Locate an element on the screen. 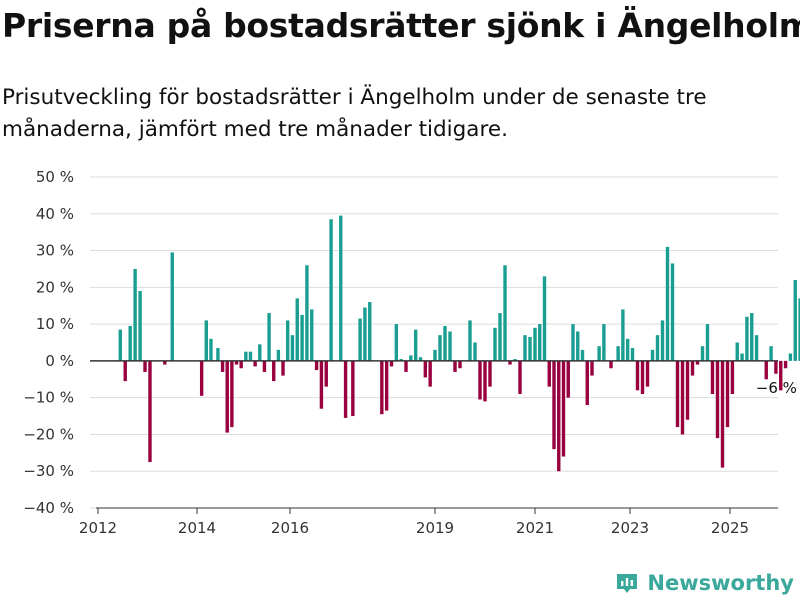  y-tick-label: −10 % is located at coordinates (48, 398).